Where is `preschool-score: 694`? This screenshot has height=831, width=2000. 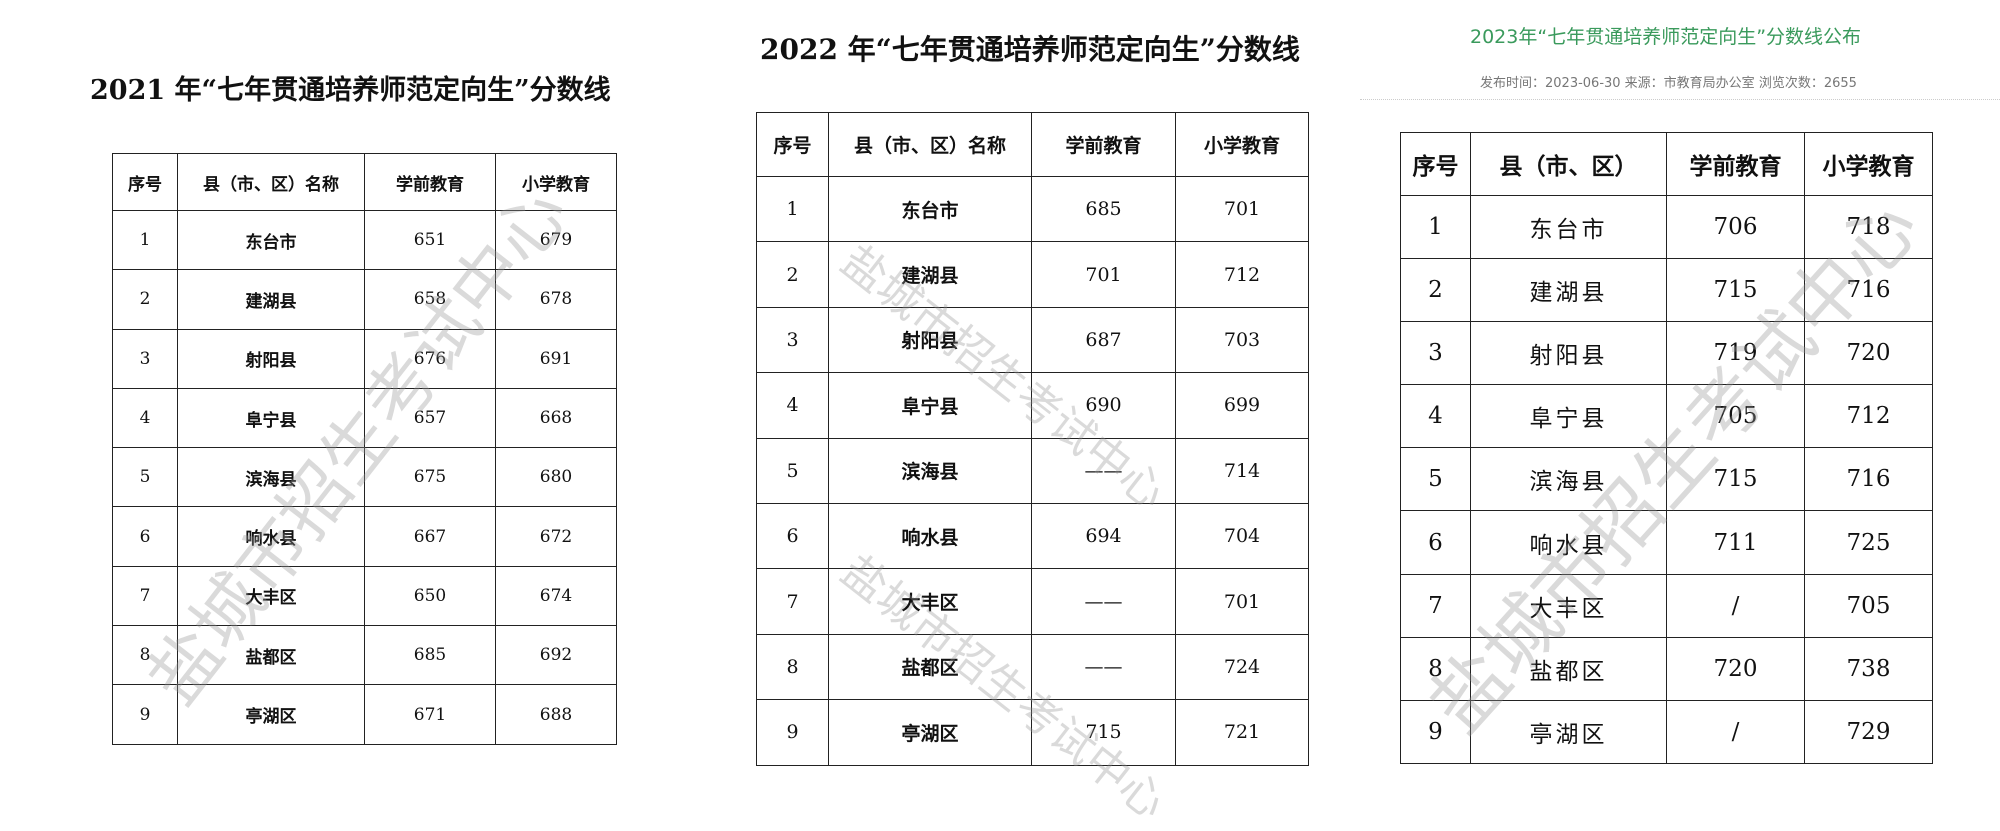
preschool-score: 694 is located at coordinates (1103, 536).